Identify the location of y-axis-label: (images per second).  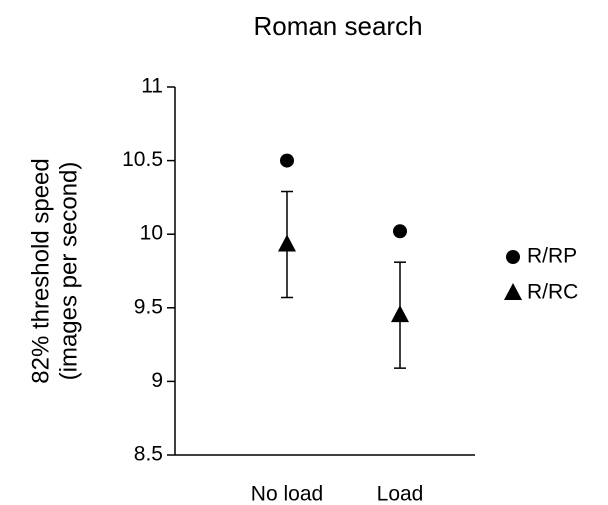
(68, 271).